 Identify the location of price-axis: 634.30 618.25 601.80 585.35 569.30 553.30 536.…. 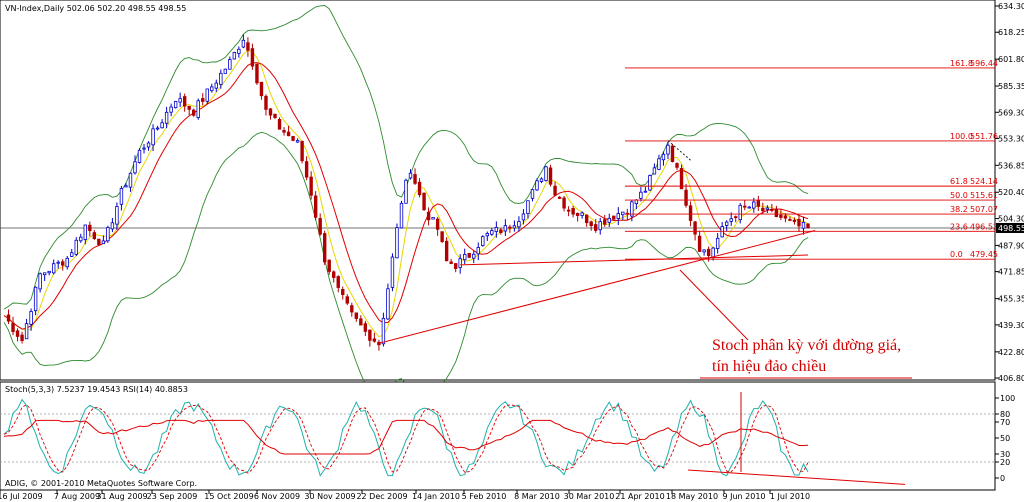
(1009, 192).